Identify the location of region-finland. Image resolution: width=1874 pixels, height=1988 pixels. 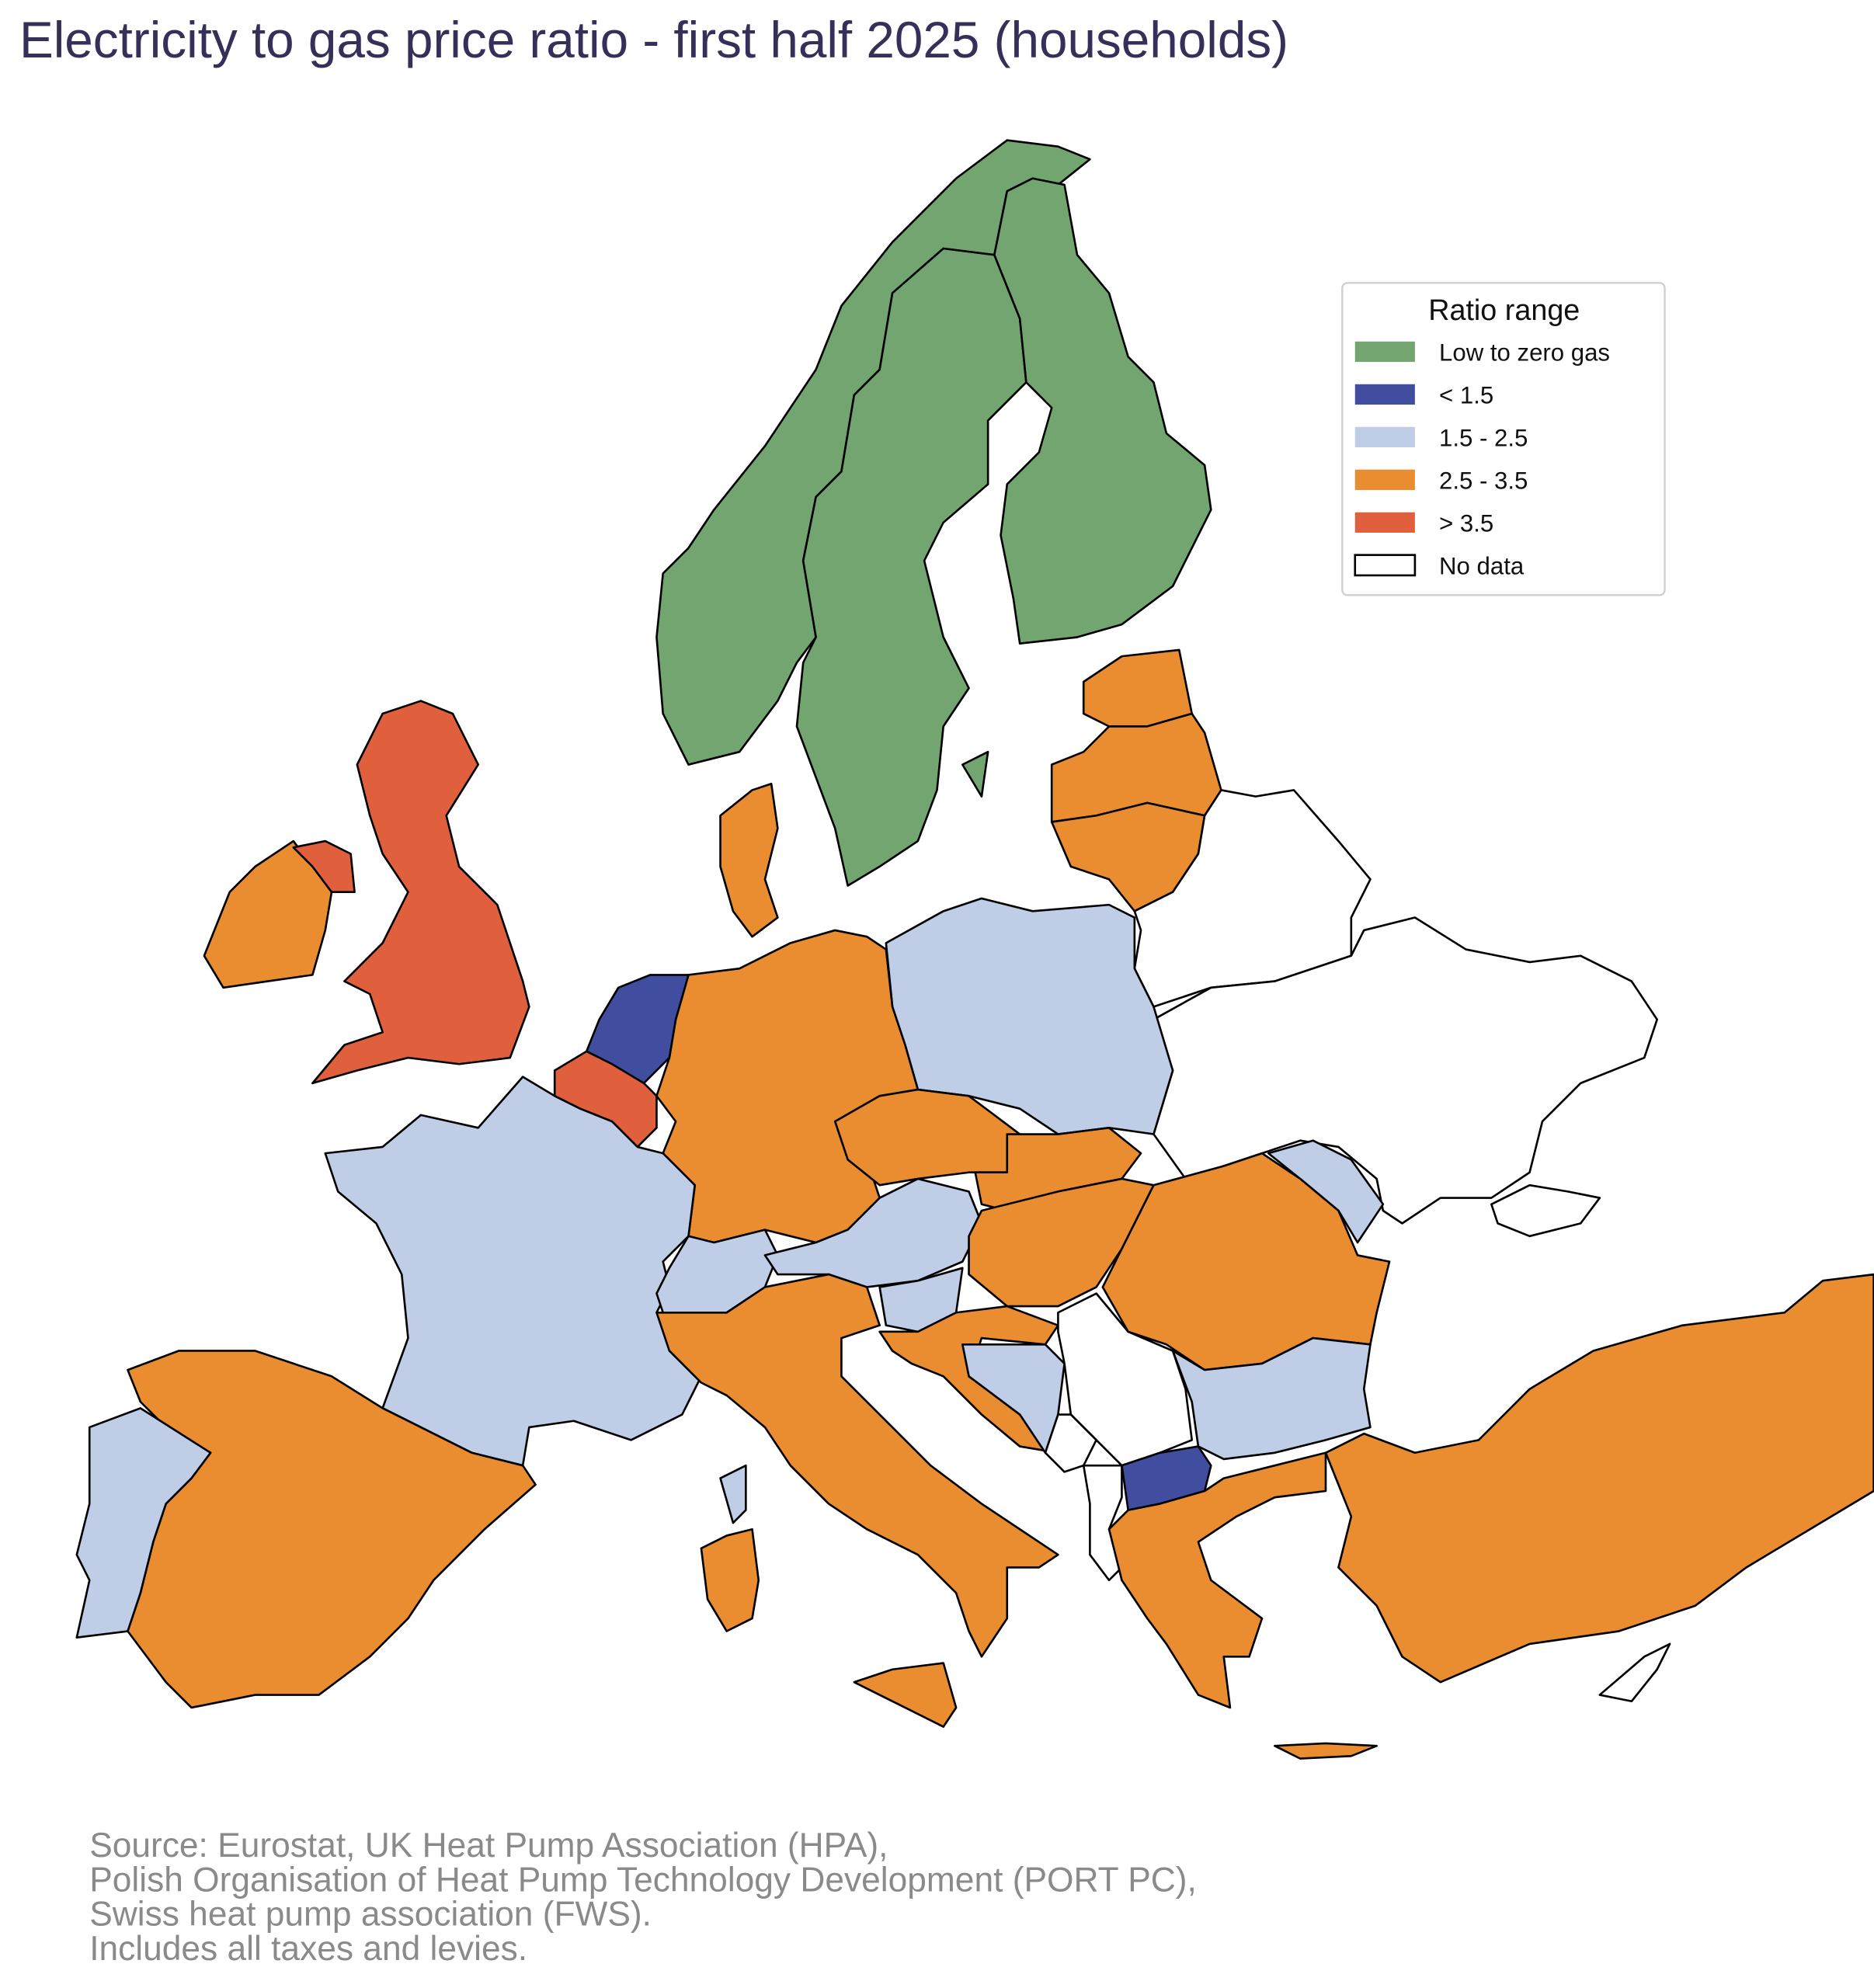
(1102, 411).